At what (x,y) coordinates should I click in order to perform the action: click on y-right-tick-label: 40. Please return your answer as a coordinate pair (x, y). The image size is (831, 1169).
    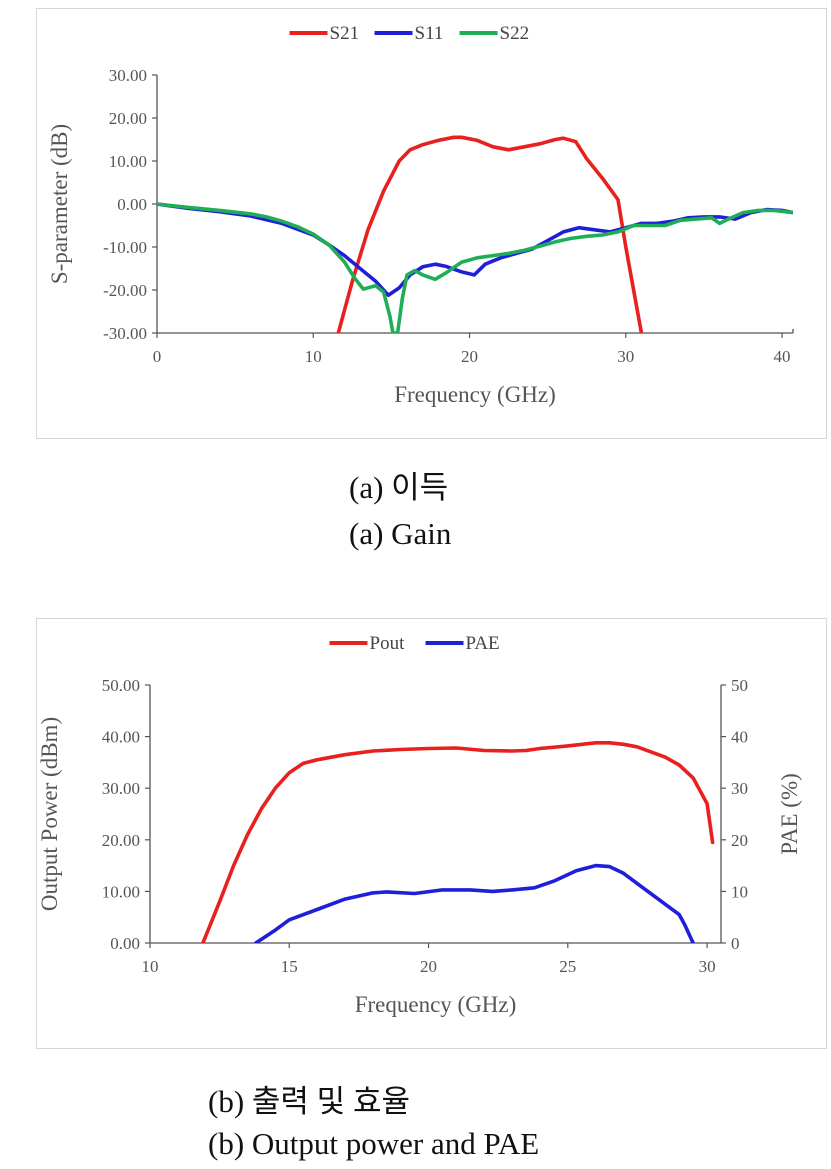
    Looking at the image, I should click on (739, 737).